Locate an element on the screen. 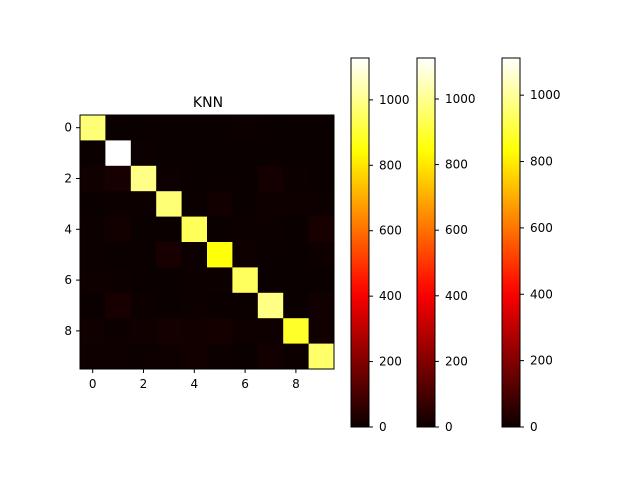  x-tick-label-4: 4 is located at coordinates (194, 384).